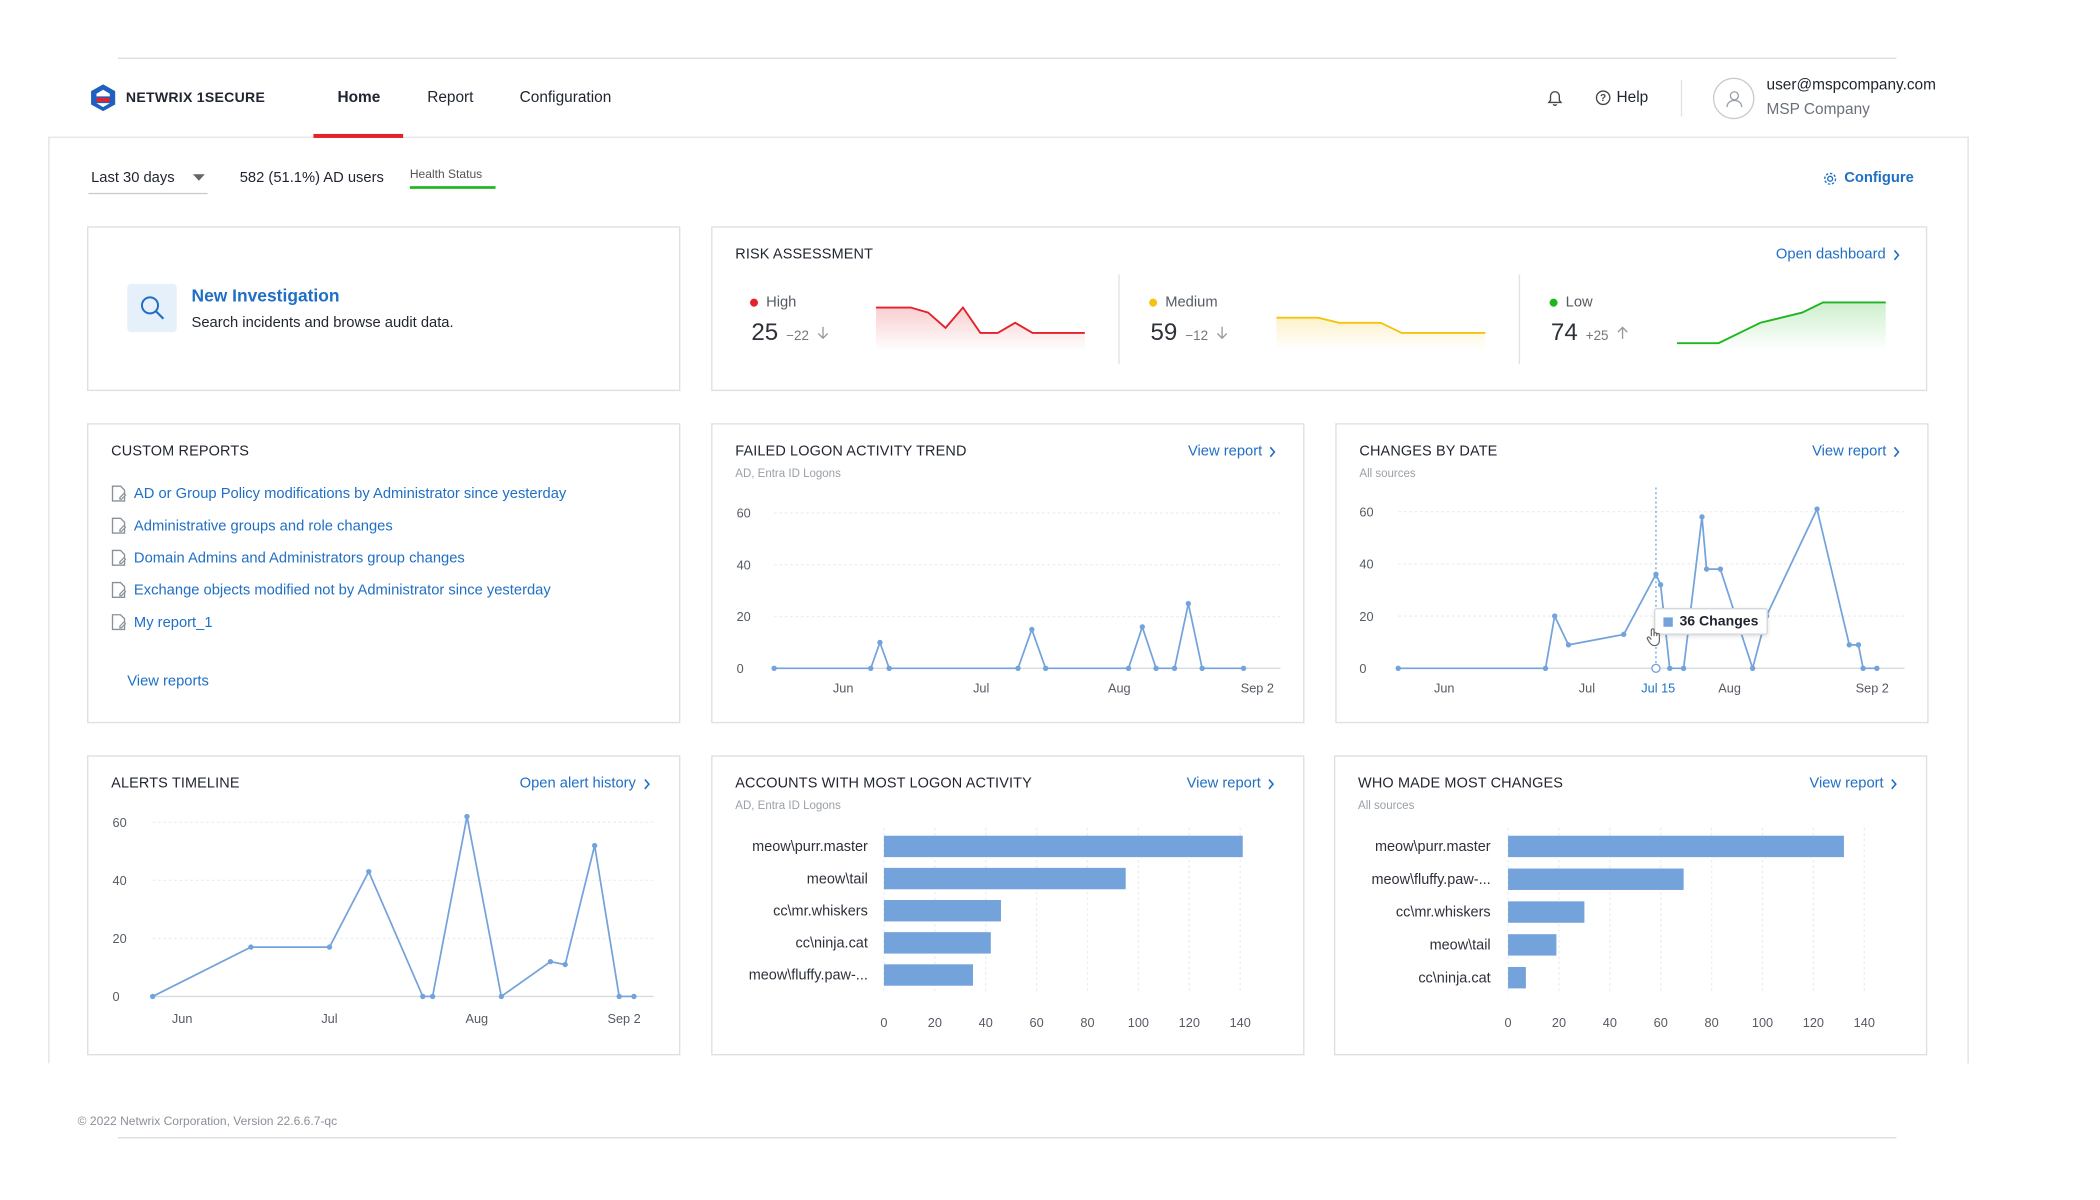 This screenshot has width=2100, height=1200. Describe the element at coordinates (384, 309) in the screenshot. I see `new-investigation-card` at that location.